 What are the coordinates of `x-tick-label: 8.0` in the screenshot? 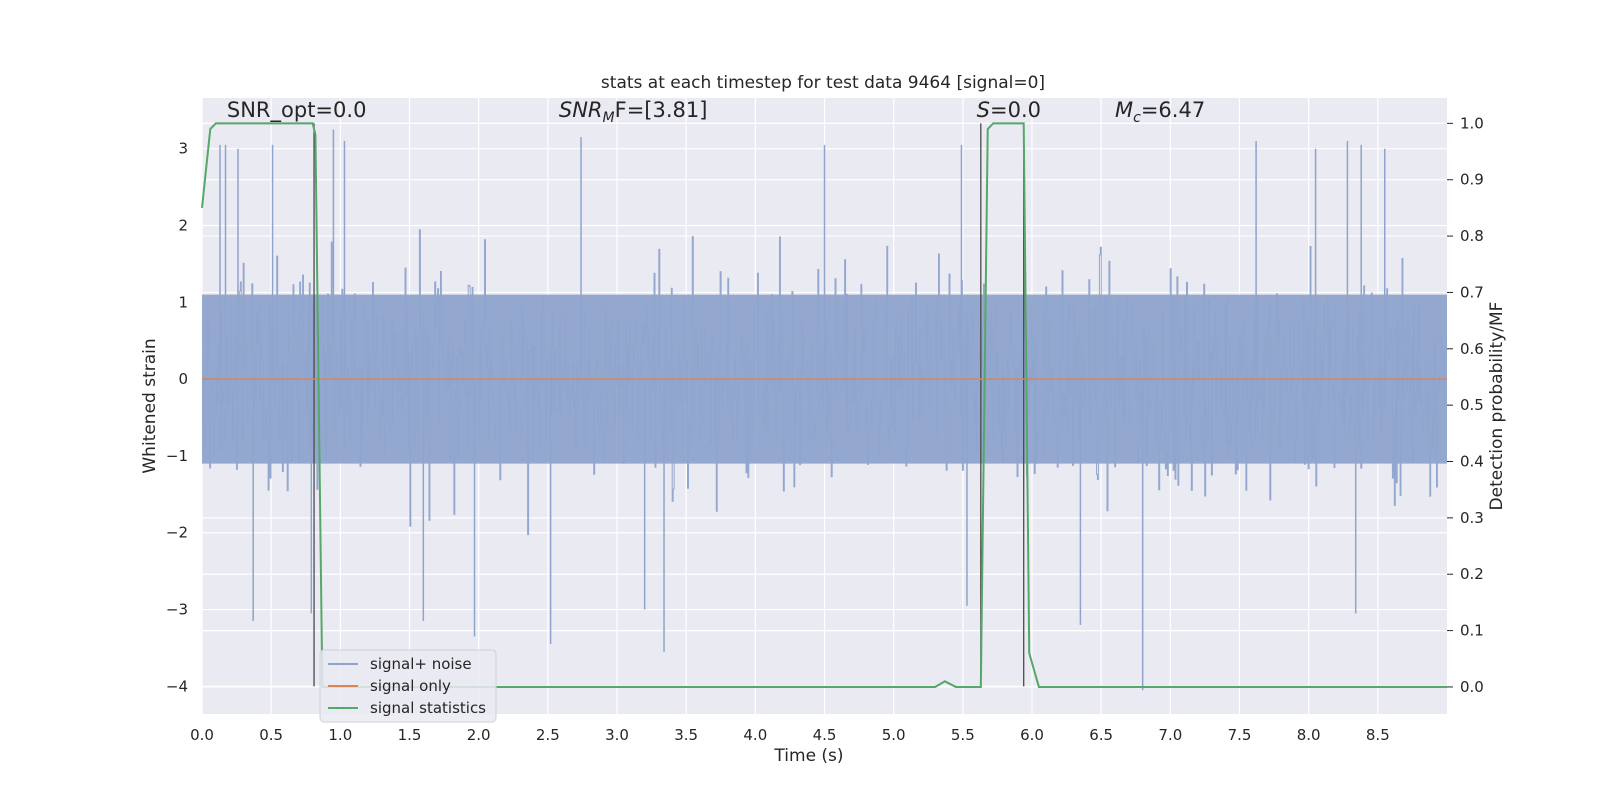 It's located at (1309, 735).